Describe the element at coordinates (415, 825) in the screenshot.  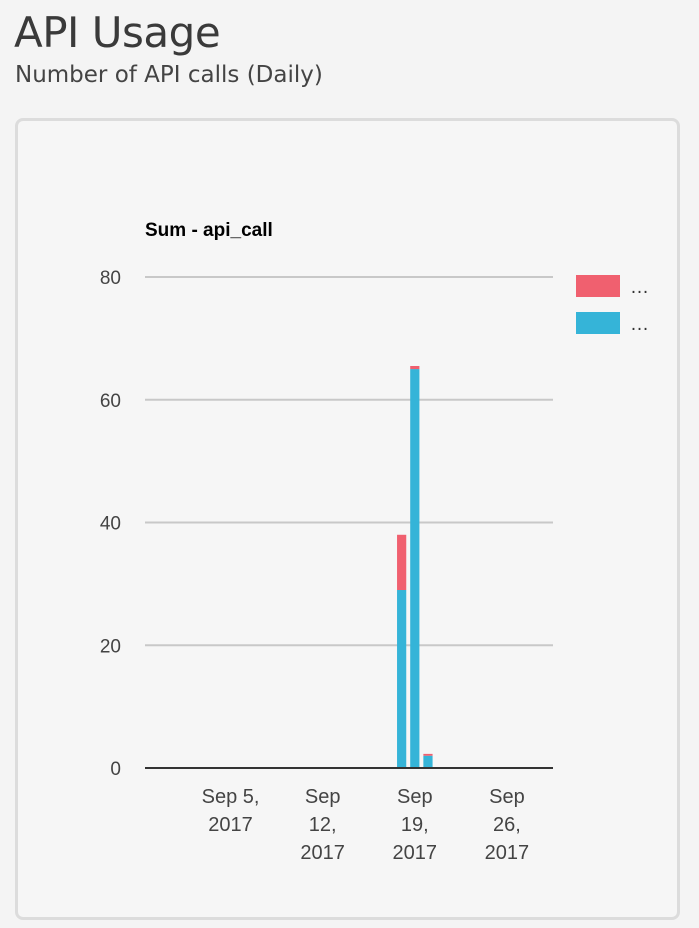
I see `x-tick-label: Sep 19, 2017` at that location.